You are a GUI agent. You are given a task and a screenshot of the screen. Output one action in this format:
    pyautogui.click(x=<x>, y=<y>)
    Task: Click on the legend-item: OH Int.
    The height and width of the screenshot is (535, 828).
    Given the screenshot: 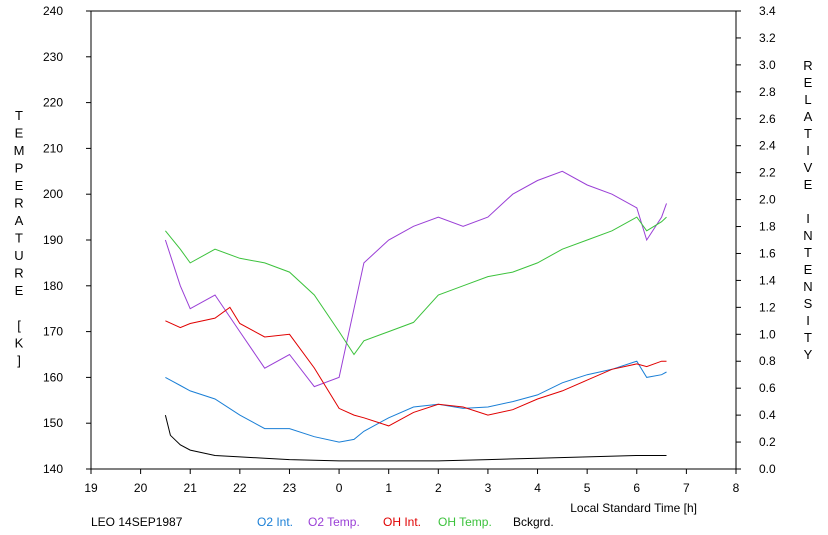 What is the action you would take?
    pyautogui.click(x=402, y=522)
    